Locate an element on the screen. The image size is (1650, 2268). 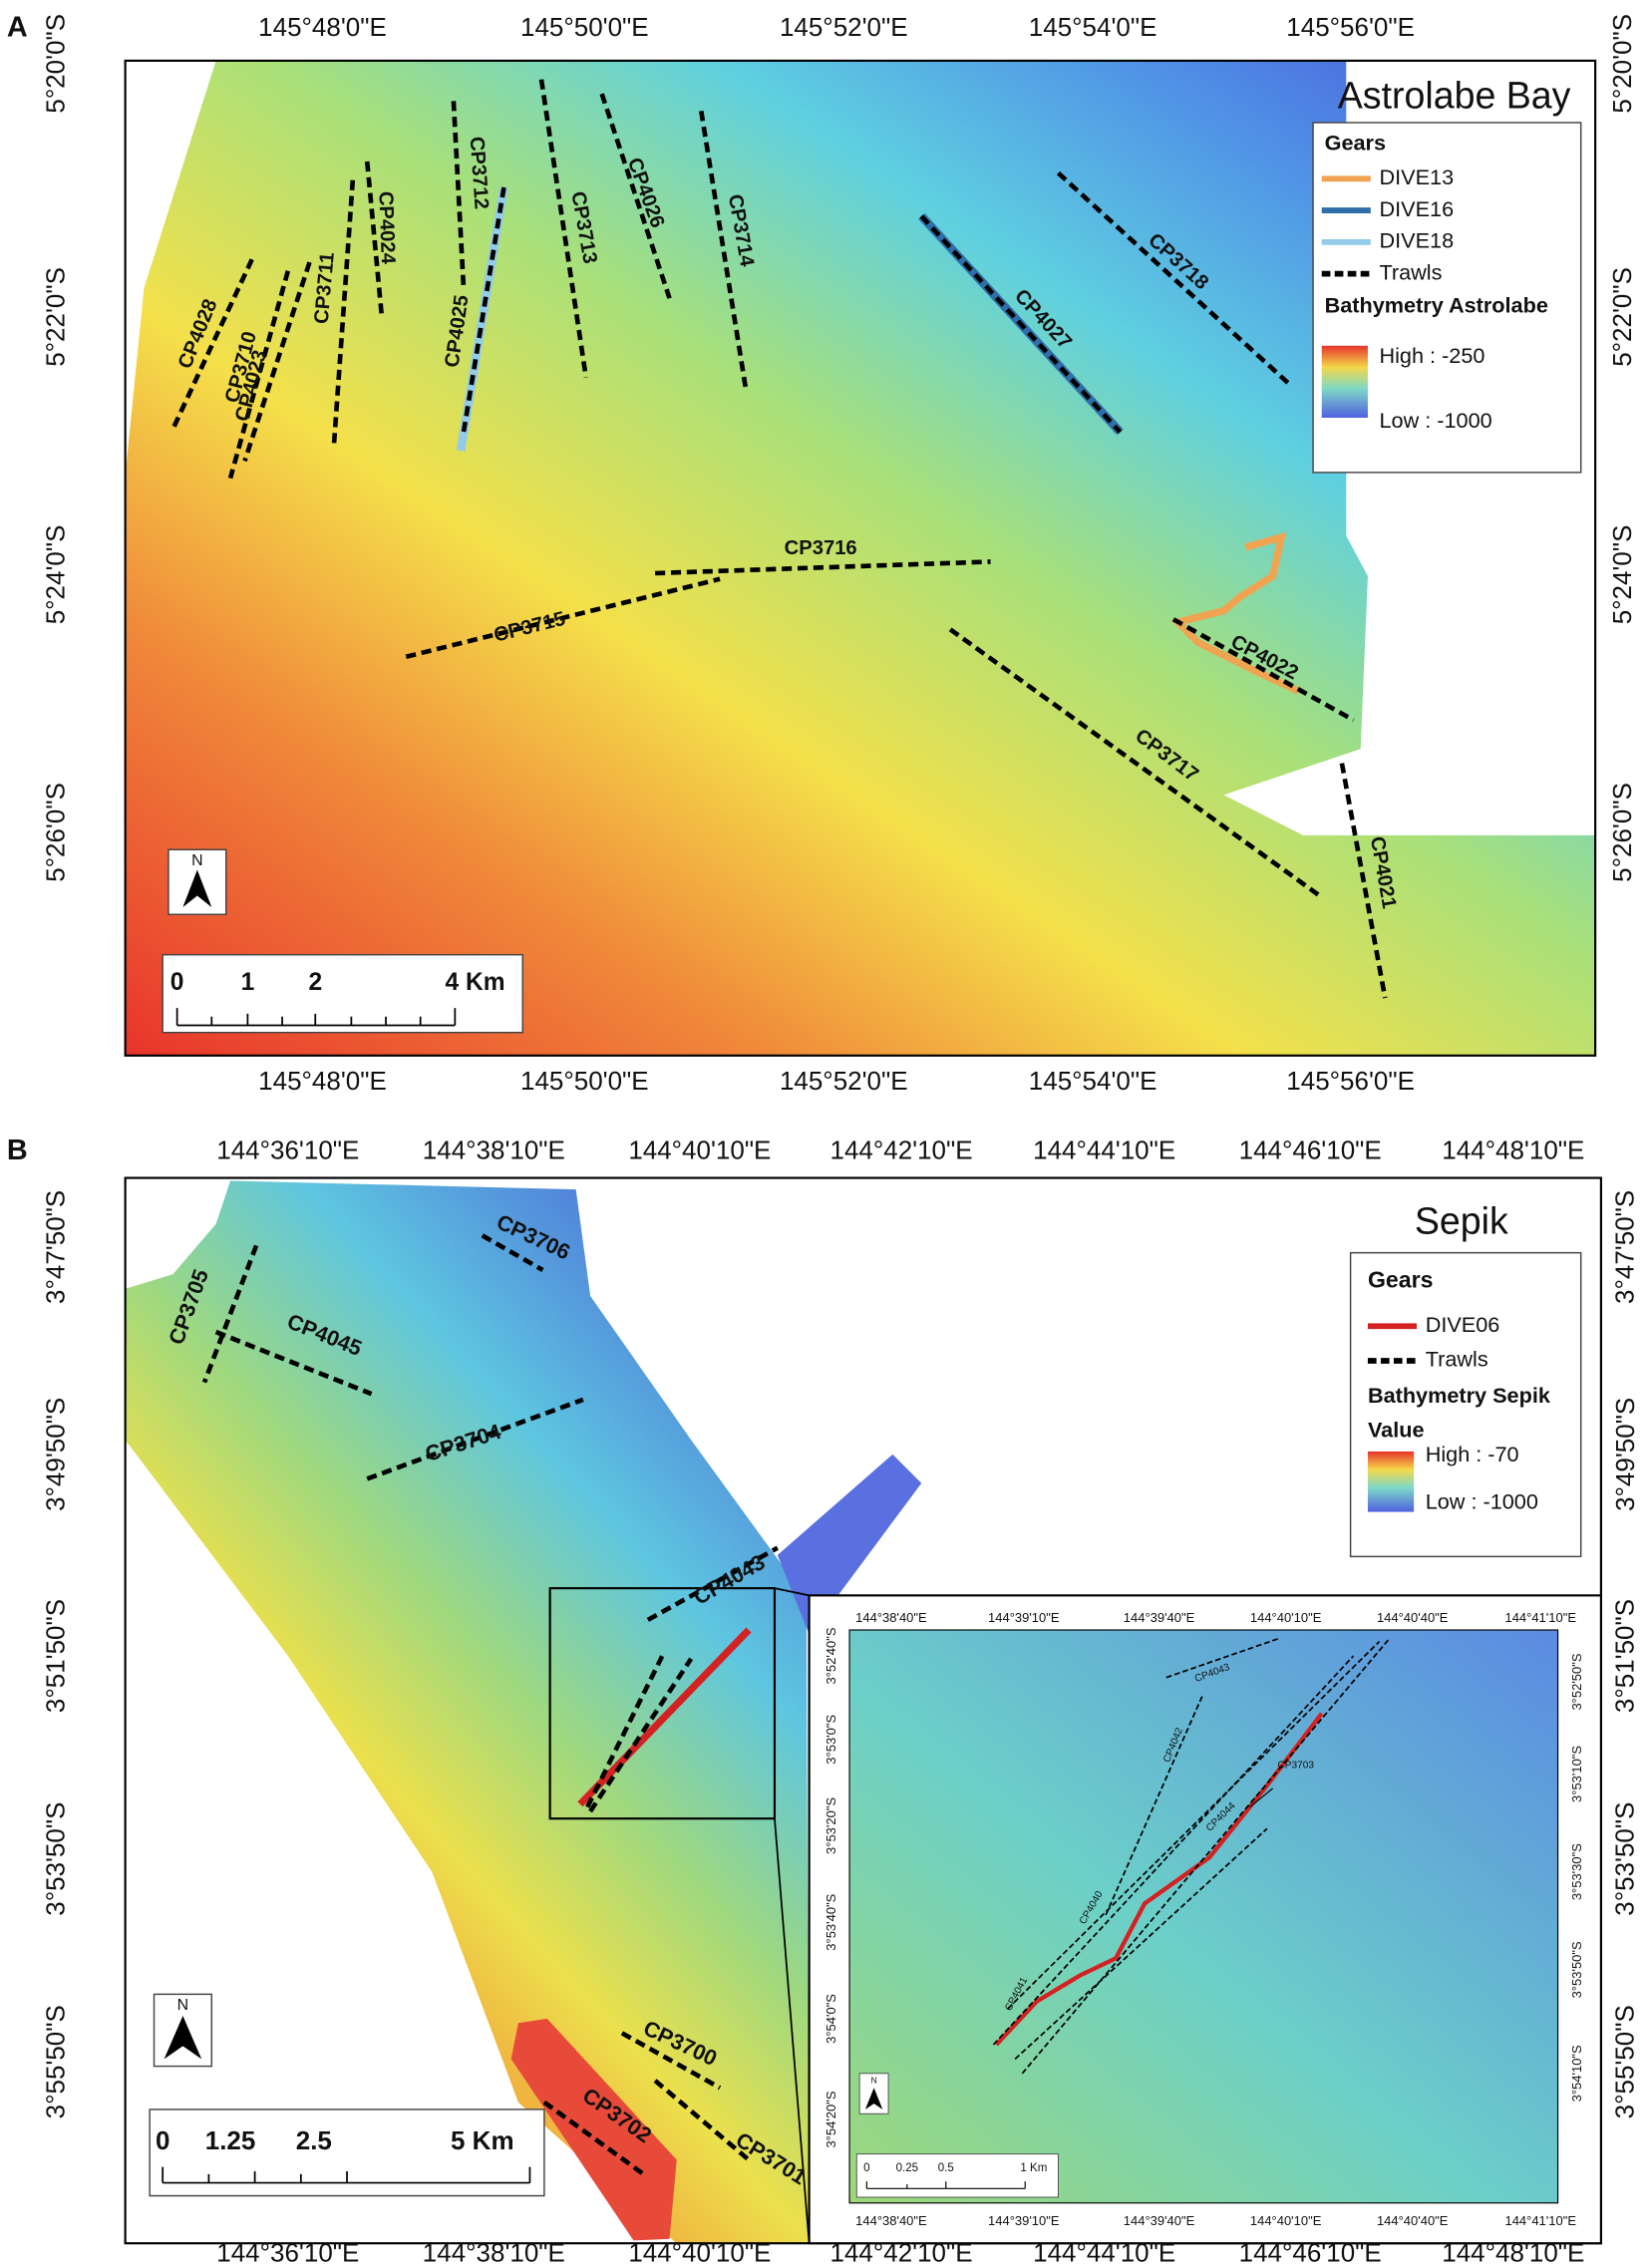
bottom-coordinate: 144°44'10"E is located at coordinates (1104, 2253).